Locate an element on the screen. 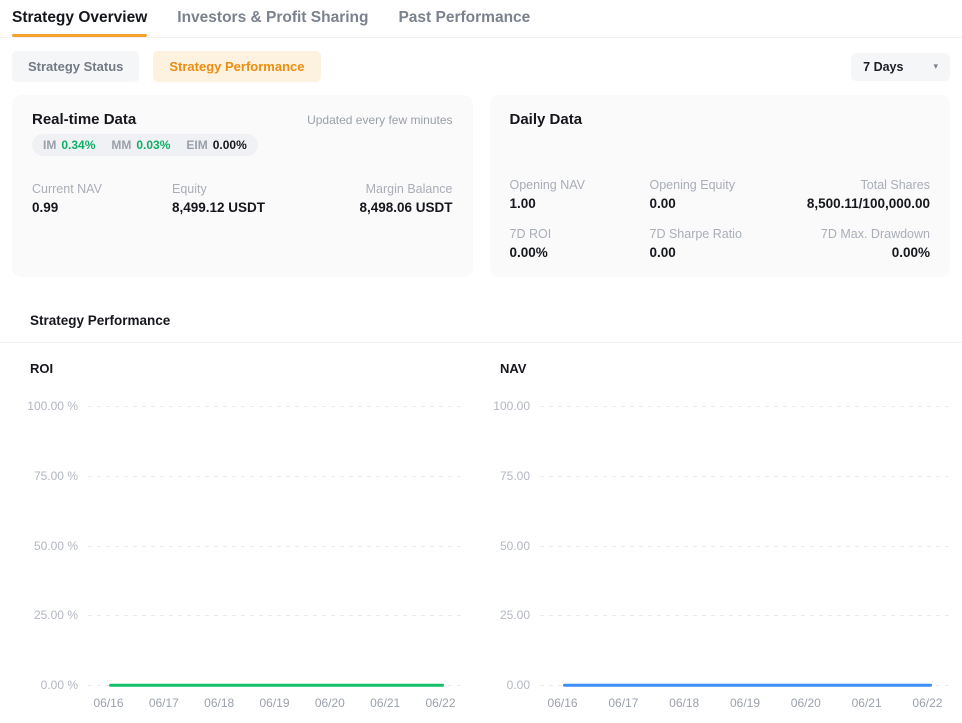 This screenshot has height=723, width=962. stat-margin-balance: Margin Balance 8,498.06 USDT is located at coordinates (405, 198).